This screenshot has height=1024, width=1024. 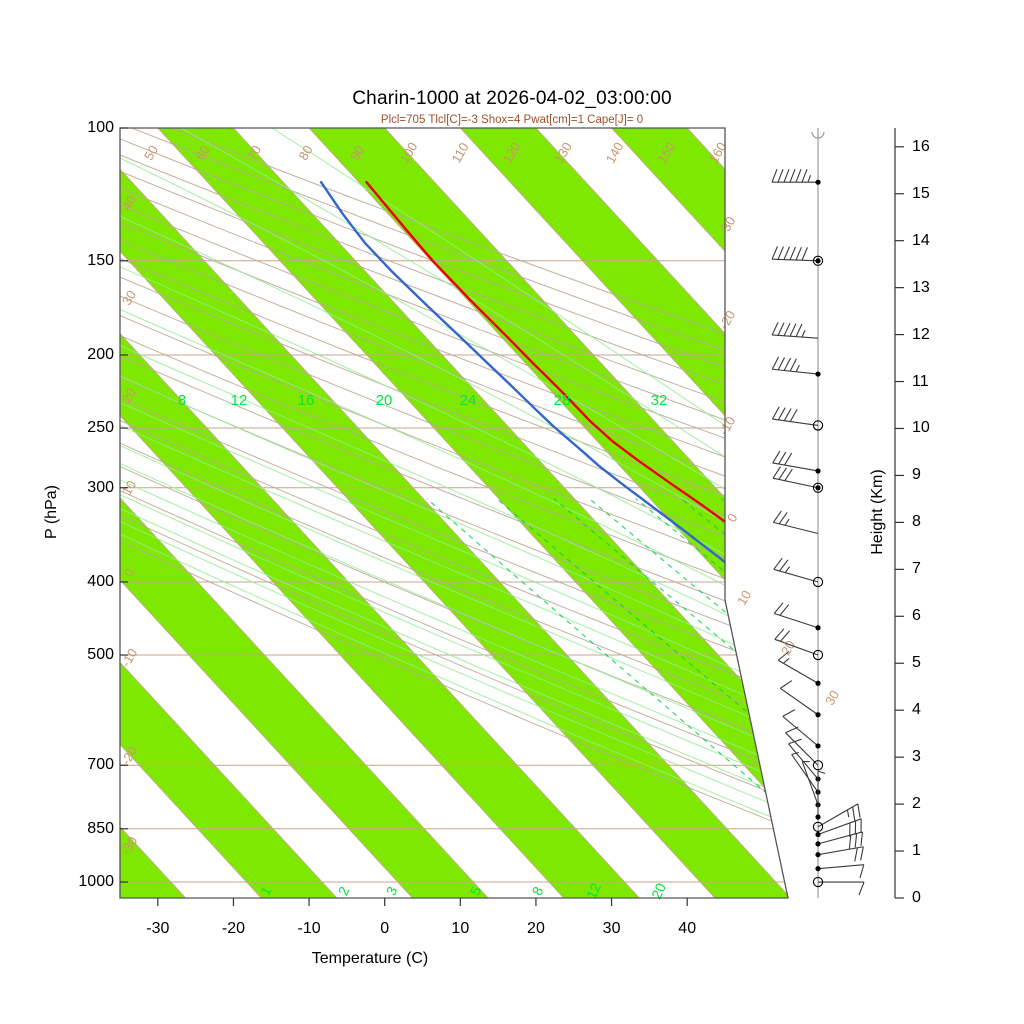 What do you see at coordinates (100, 354) in the screenshot?
I see `pressure-tick-label: 200` at bounding box center [100, 354].